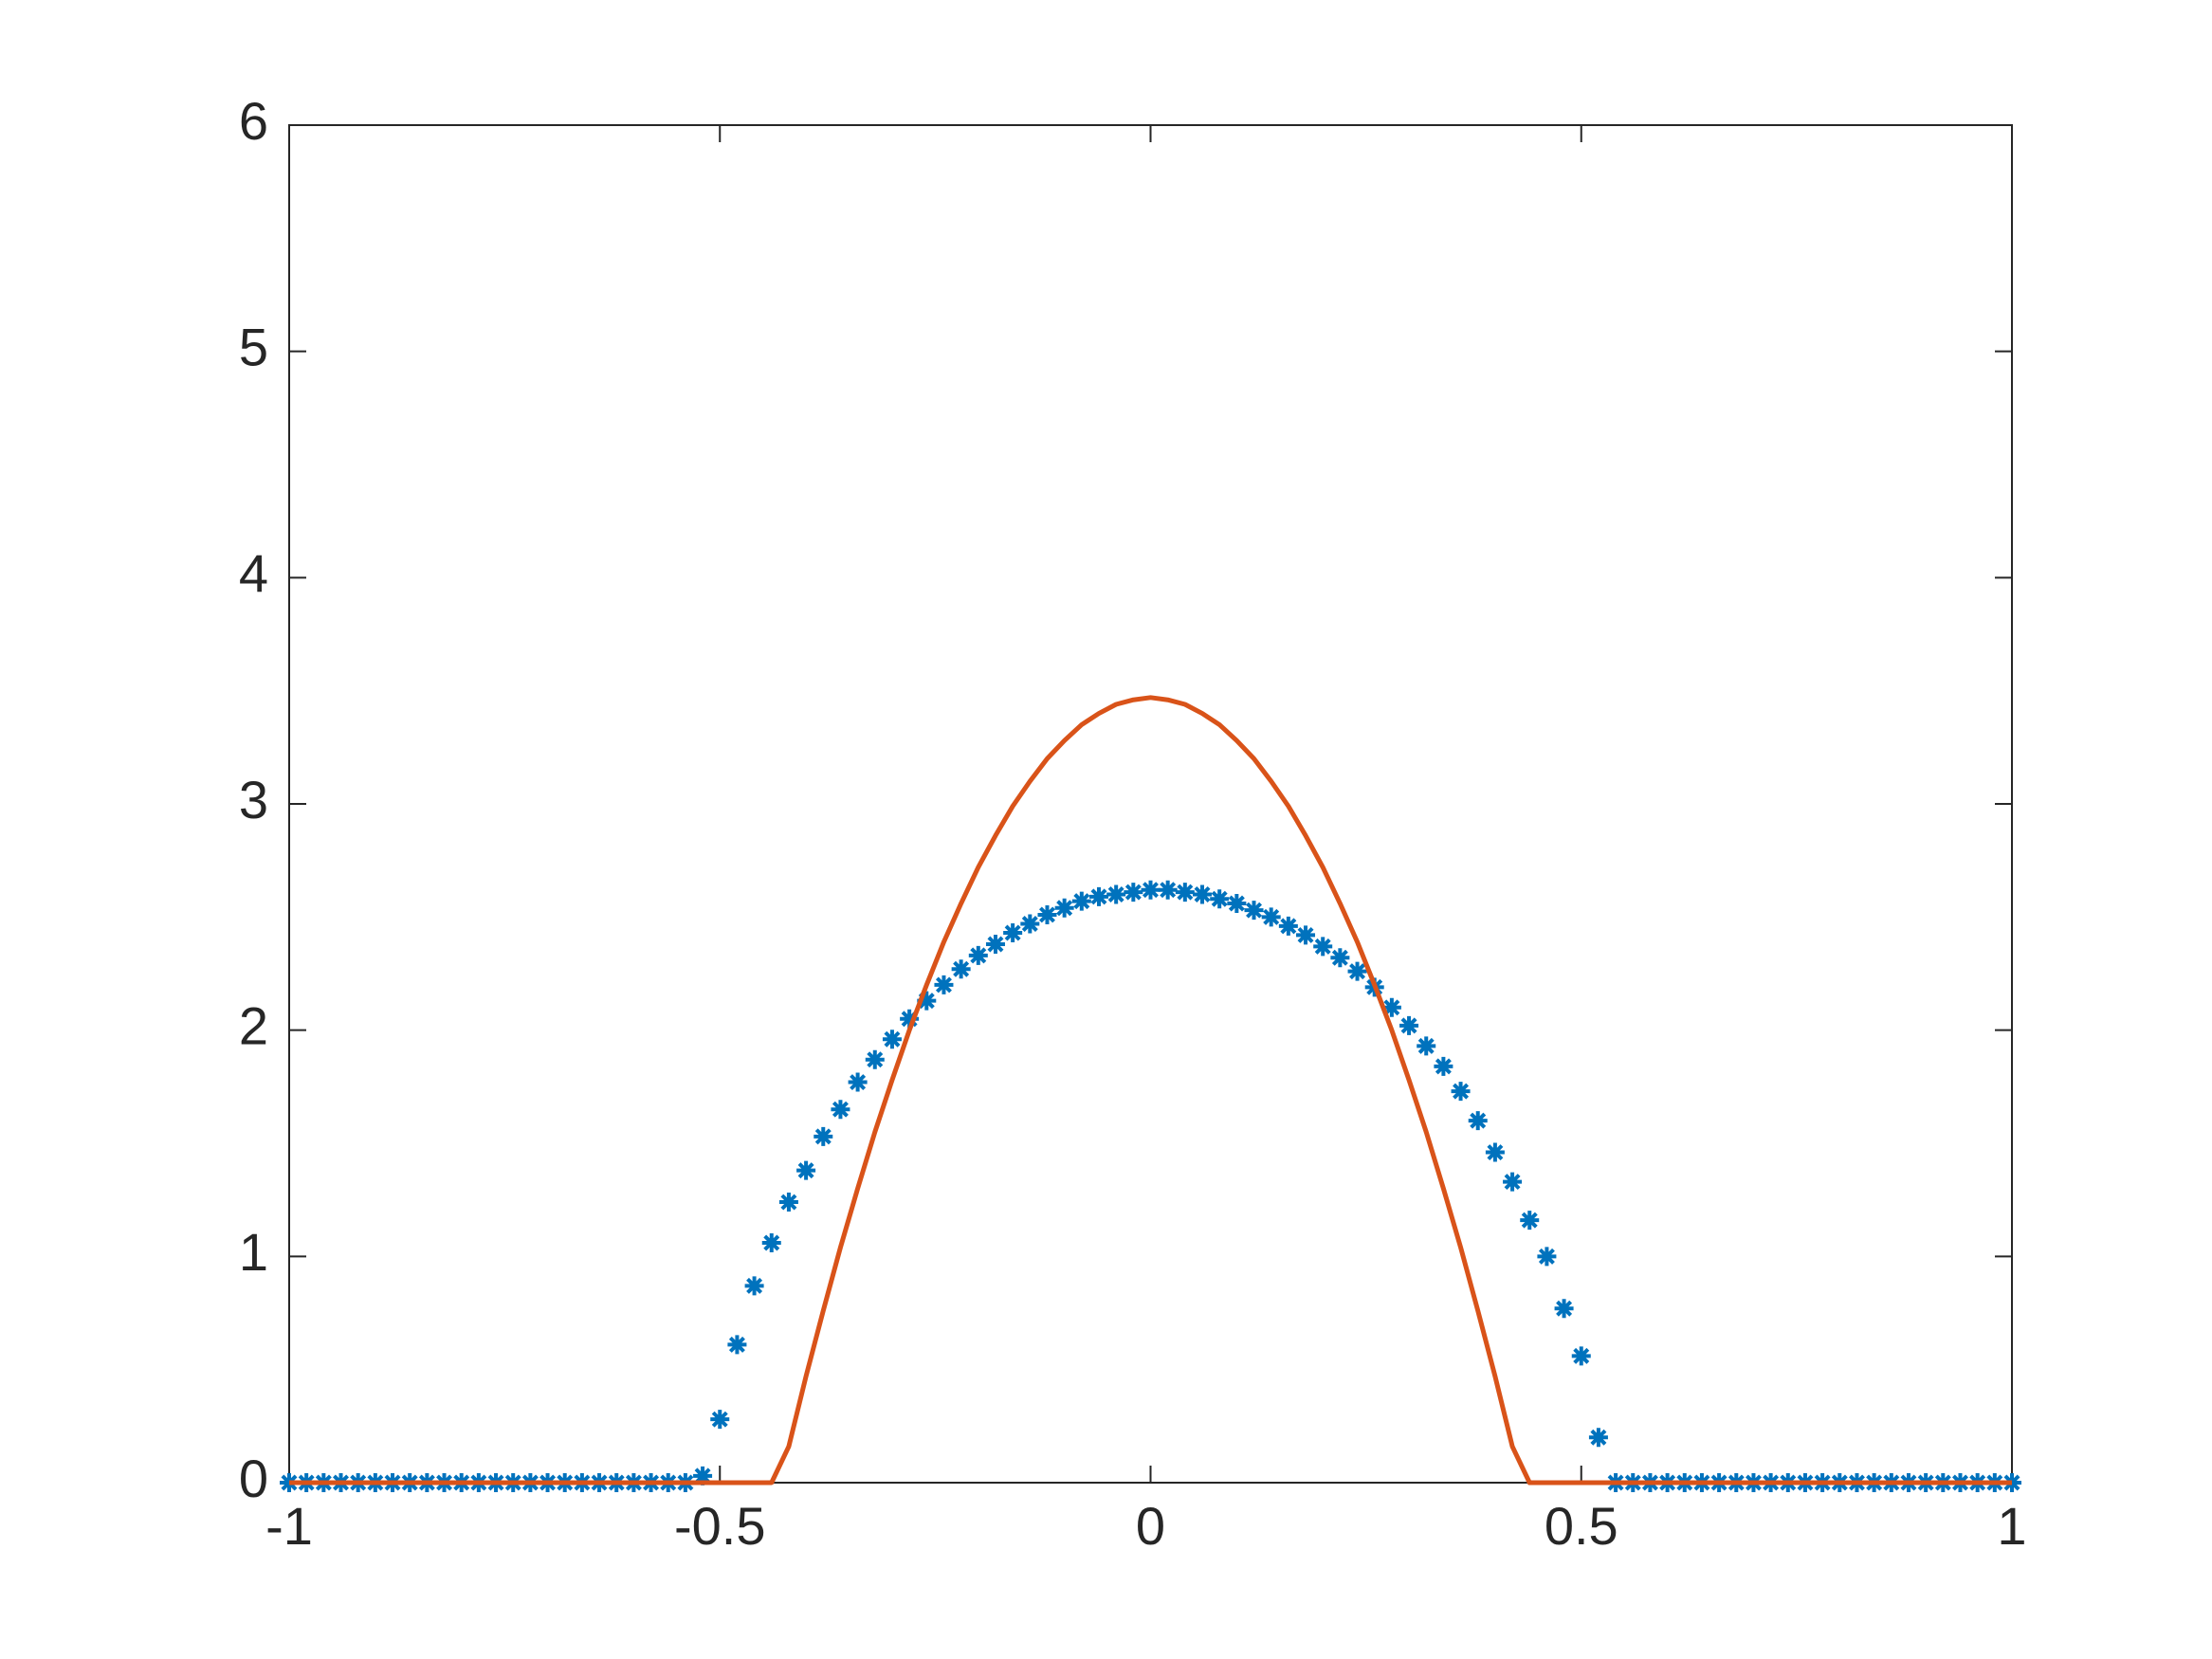 This screenshot has width=2212, height=1659. What do you see at coordinates (289, 1526) in the screenshot?
I see `x-tick-label: -1` at bounding box center [289, 1526].